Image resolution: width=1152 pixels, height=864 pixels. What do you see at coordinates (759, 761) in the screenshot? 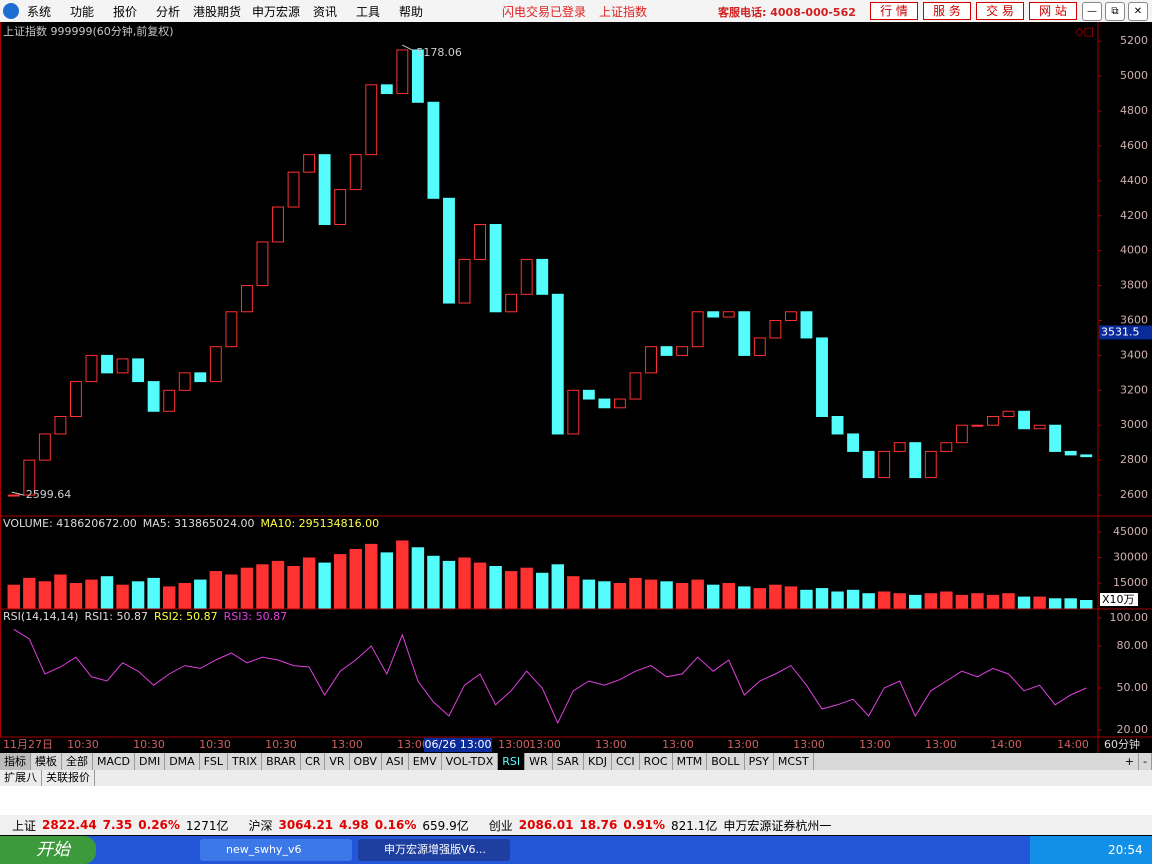
I see `indicator-tab: PSY` at bounding box center [759, 761].